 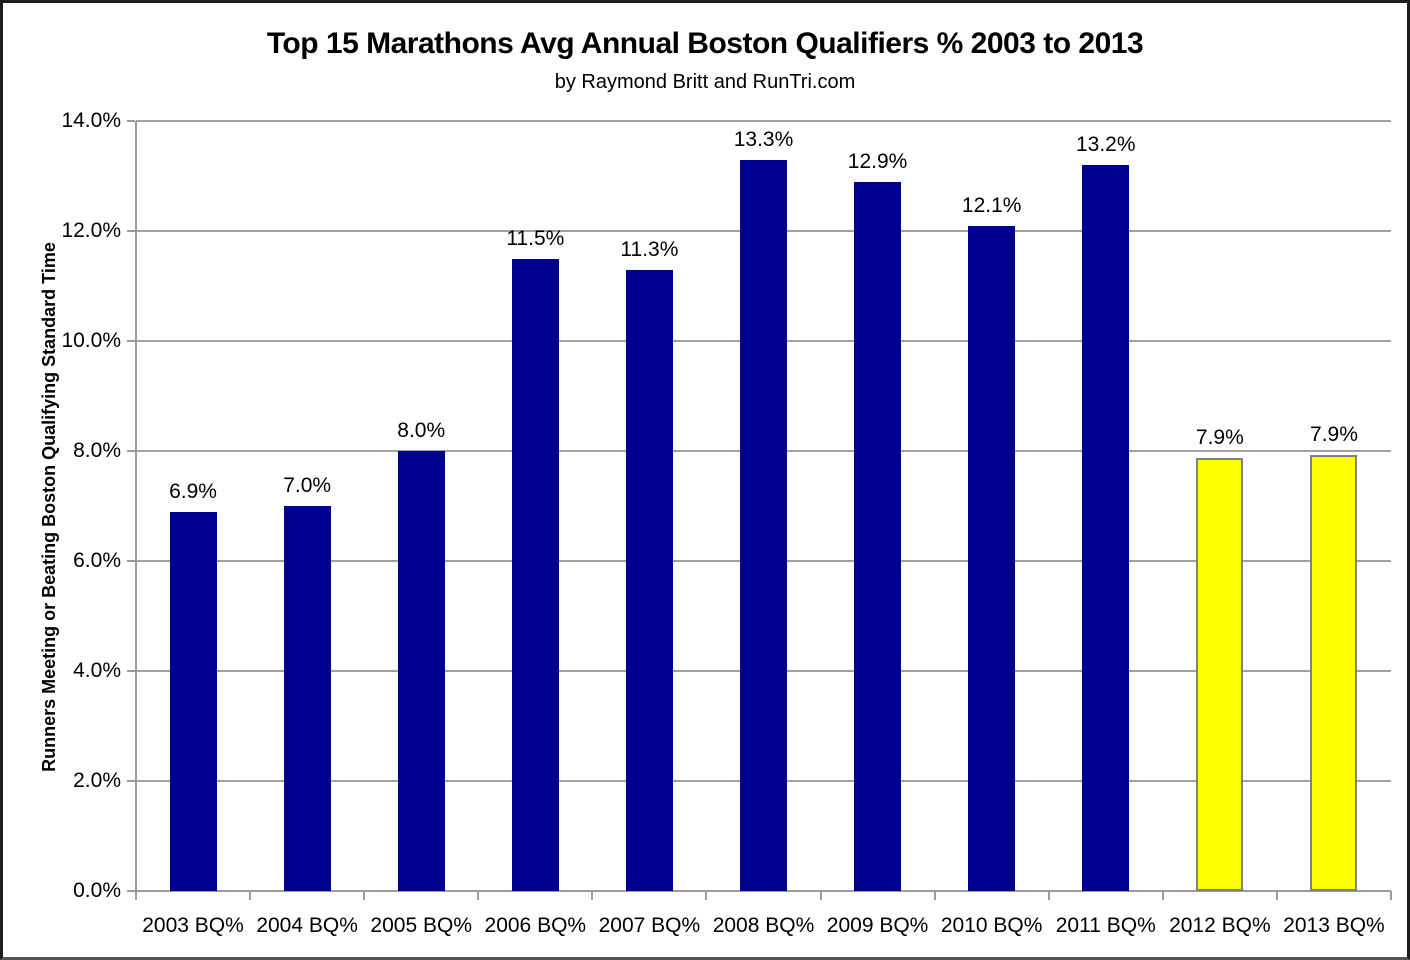 I want to click on x-axis-label: 2003 BQ%, so click(x=193, y=925).